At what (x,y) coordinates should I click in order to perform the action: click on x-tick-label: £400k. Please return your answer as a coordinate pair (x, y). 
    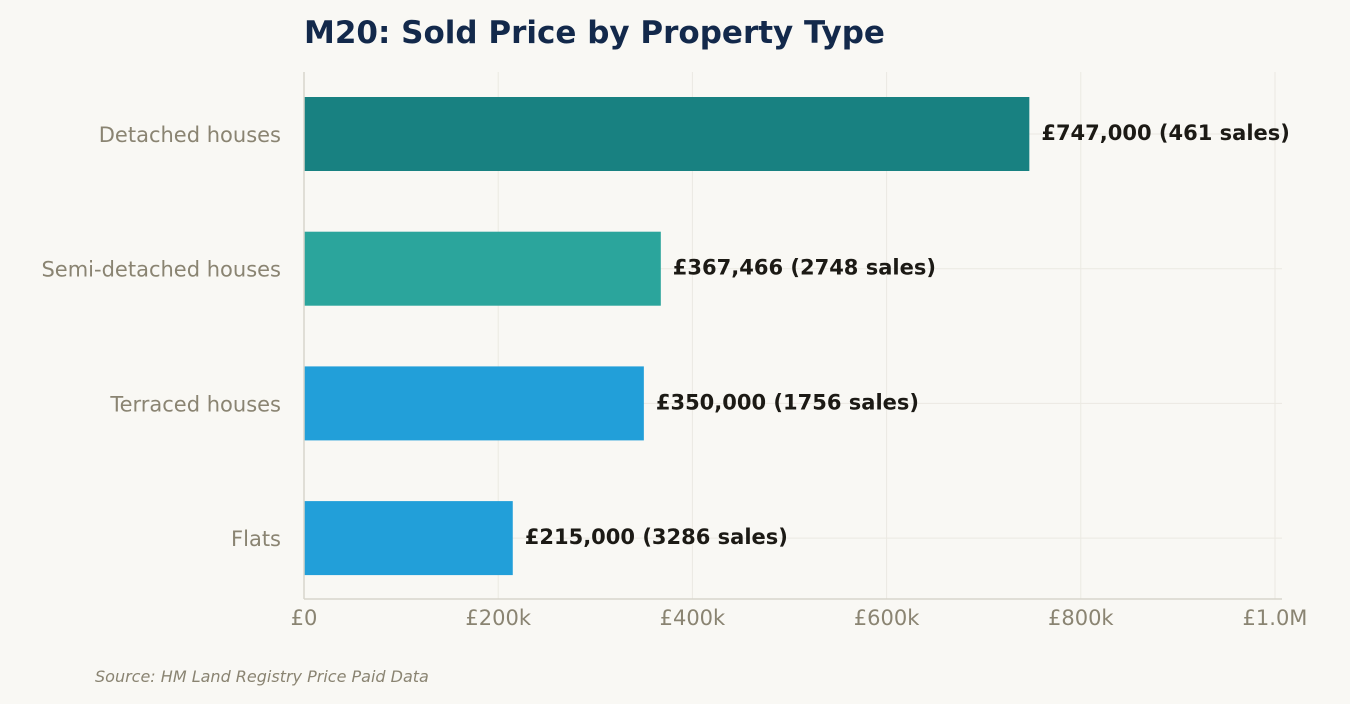
    Looking at the image, I should click on (693, 618).